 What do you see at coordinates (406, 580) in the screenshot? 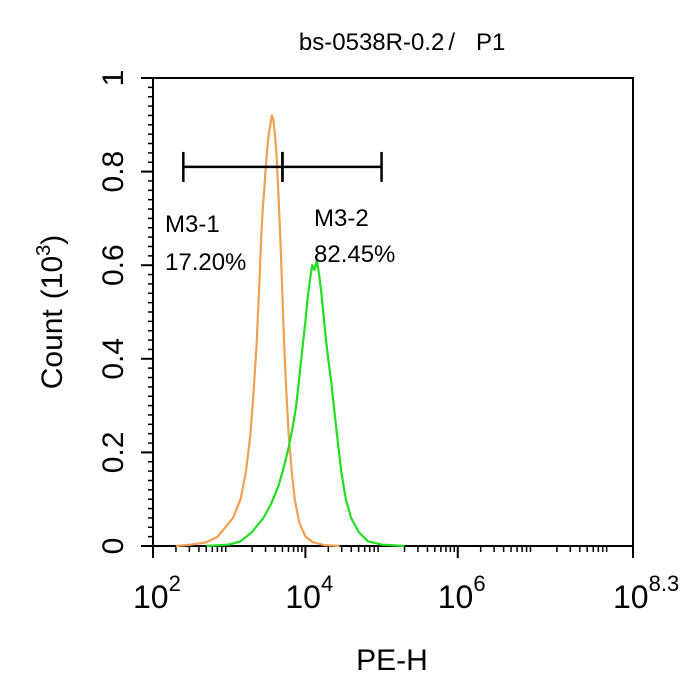
I see `x-axis-ticks: 10² 10⁴ 10⁶ 108.3` at bounding box center [406, 580].